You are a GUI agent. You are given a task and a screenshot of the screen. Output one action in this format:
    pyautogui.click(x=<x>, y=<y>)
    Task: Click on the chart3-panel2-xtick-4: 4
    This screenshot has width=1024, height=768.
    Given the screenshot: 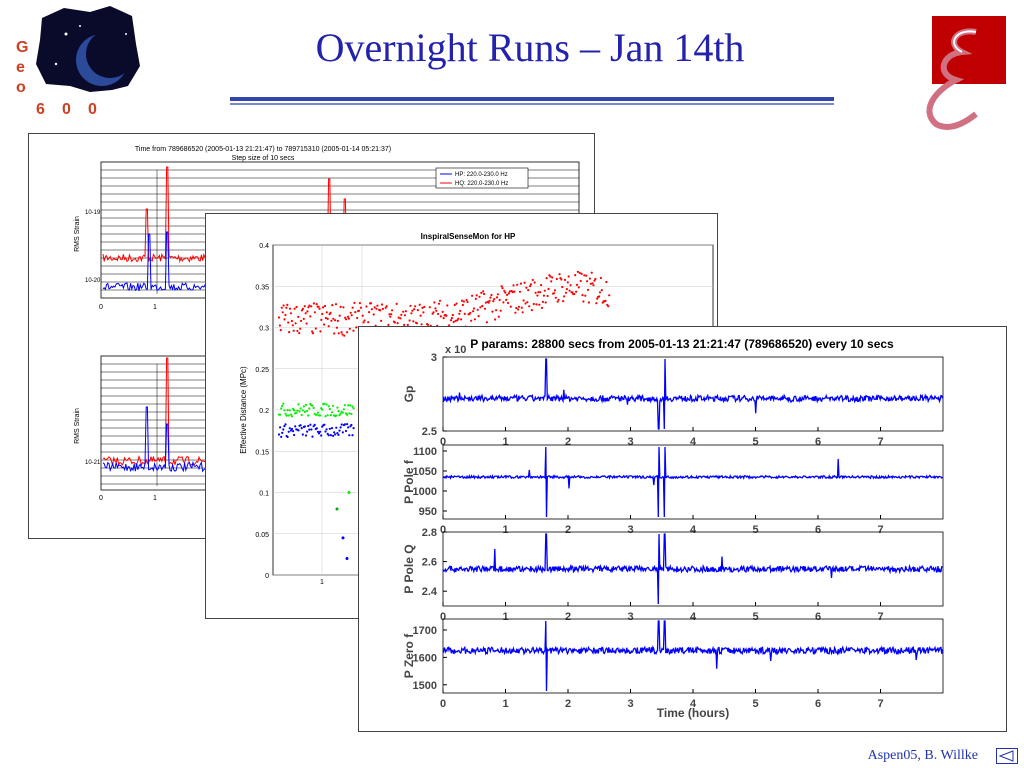 What is the action you would take?
    pyautogui.click(x=693, y=617)
    